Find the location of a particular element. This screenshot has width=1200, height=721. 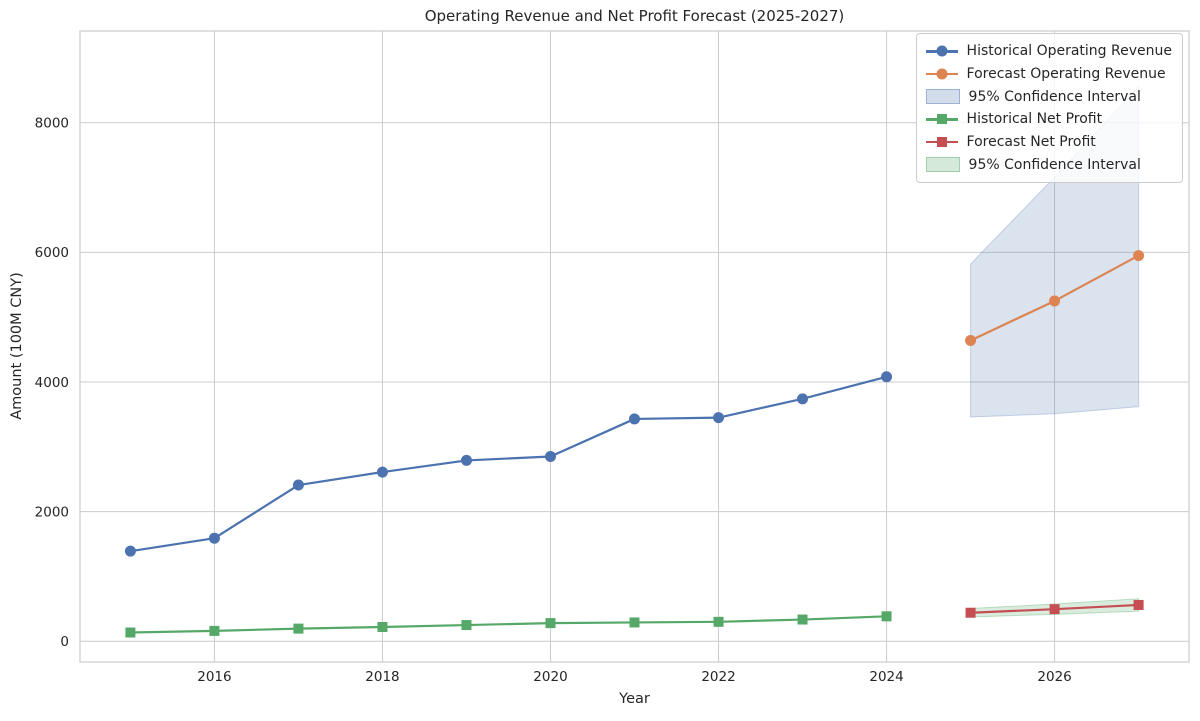

y-tick-label: 0 is located at coordinates (64, 642).